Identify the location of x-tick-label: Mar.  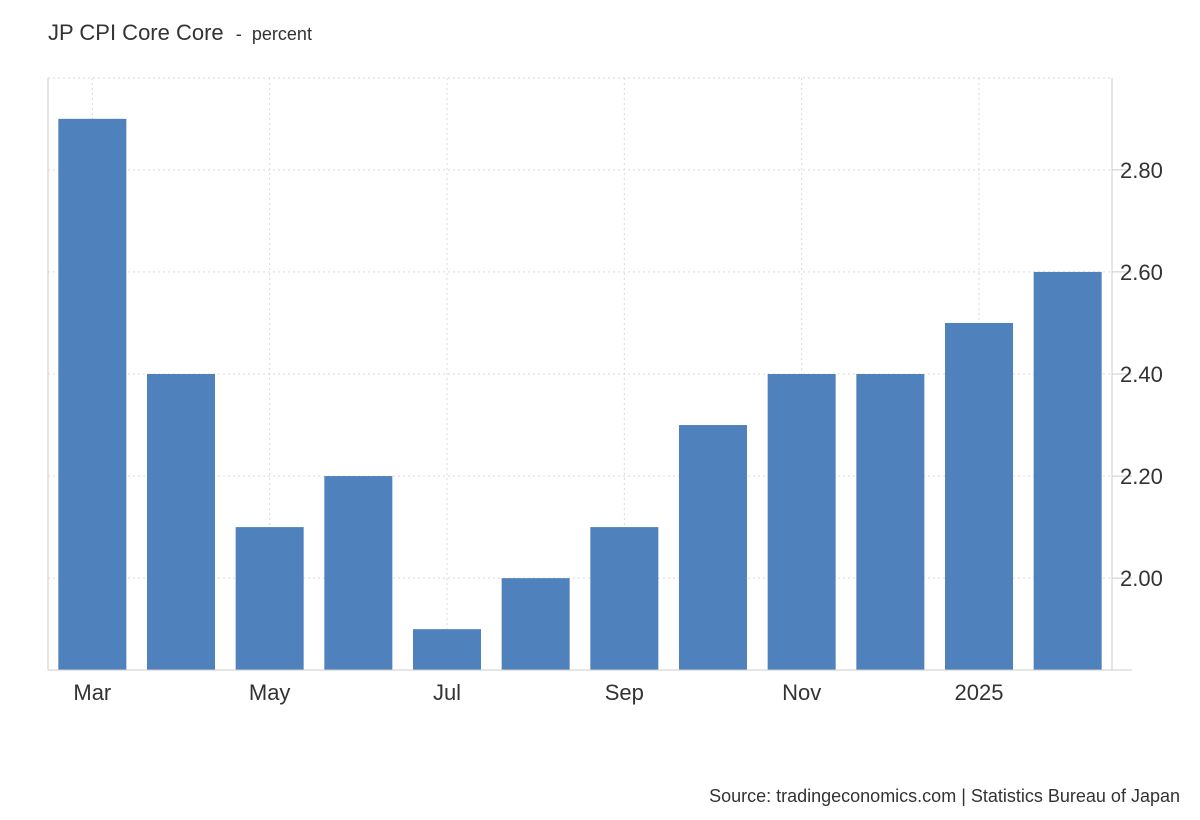
(92, 692).